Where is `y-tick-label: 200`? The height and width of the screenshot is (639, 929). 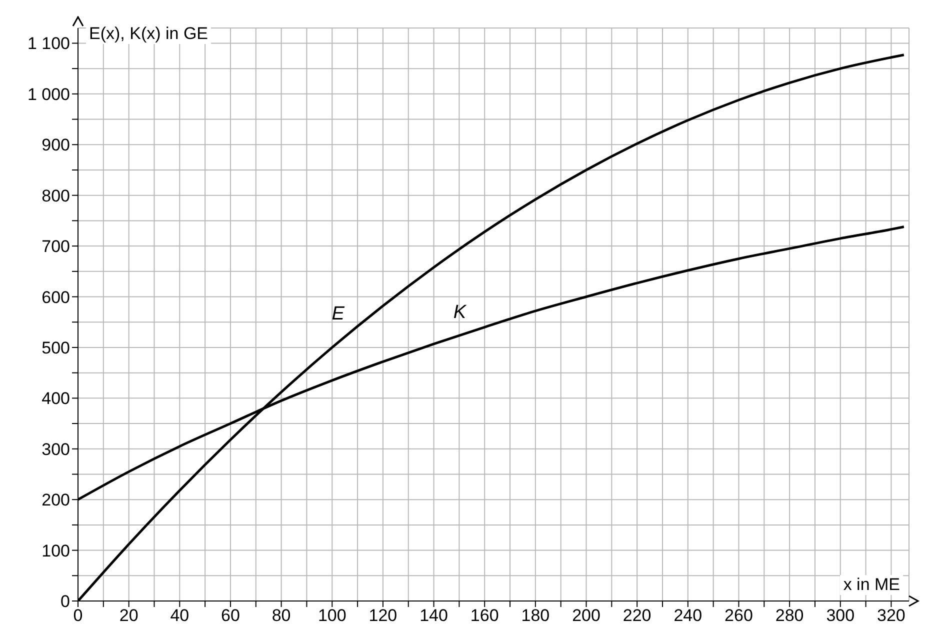
y-tick-label: 200 is located at coordinates (56, 500).